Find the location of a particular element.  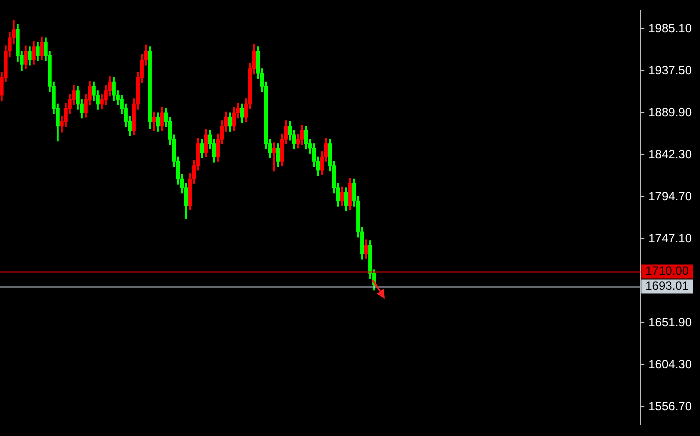

y-tick-label: 1747.10 is located at coordinates (670, 238).